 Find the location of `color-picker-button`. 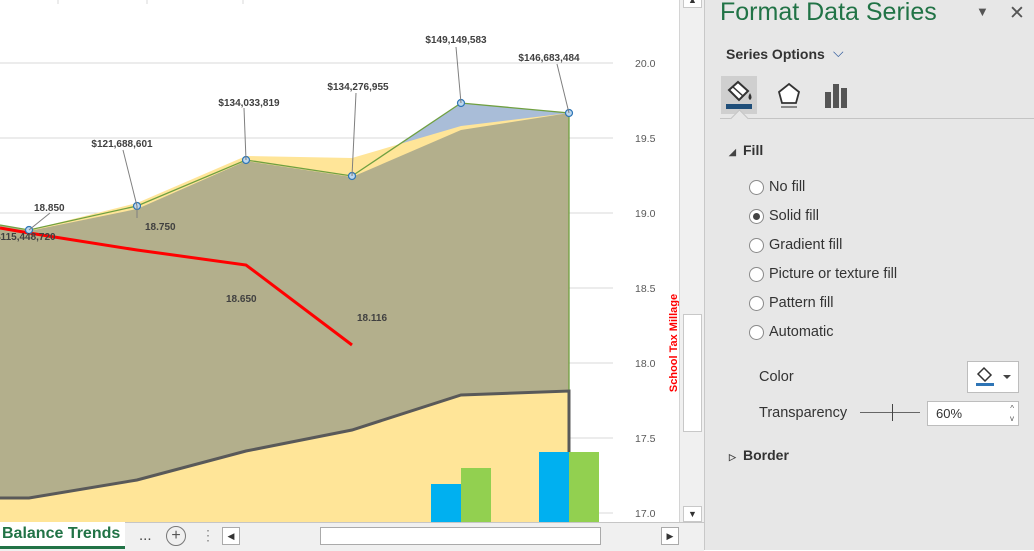

color-picker-button is located at coordinates (993, 377).